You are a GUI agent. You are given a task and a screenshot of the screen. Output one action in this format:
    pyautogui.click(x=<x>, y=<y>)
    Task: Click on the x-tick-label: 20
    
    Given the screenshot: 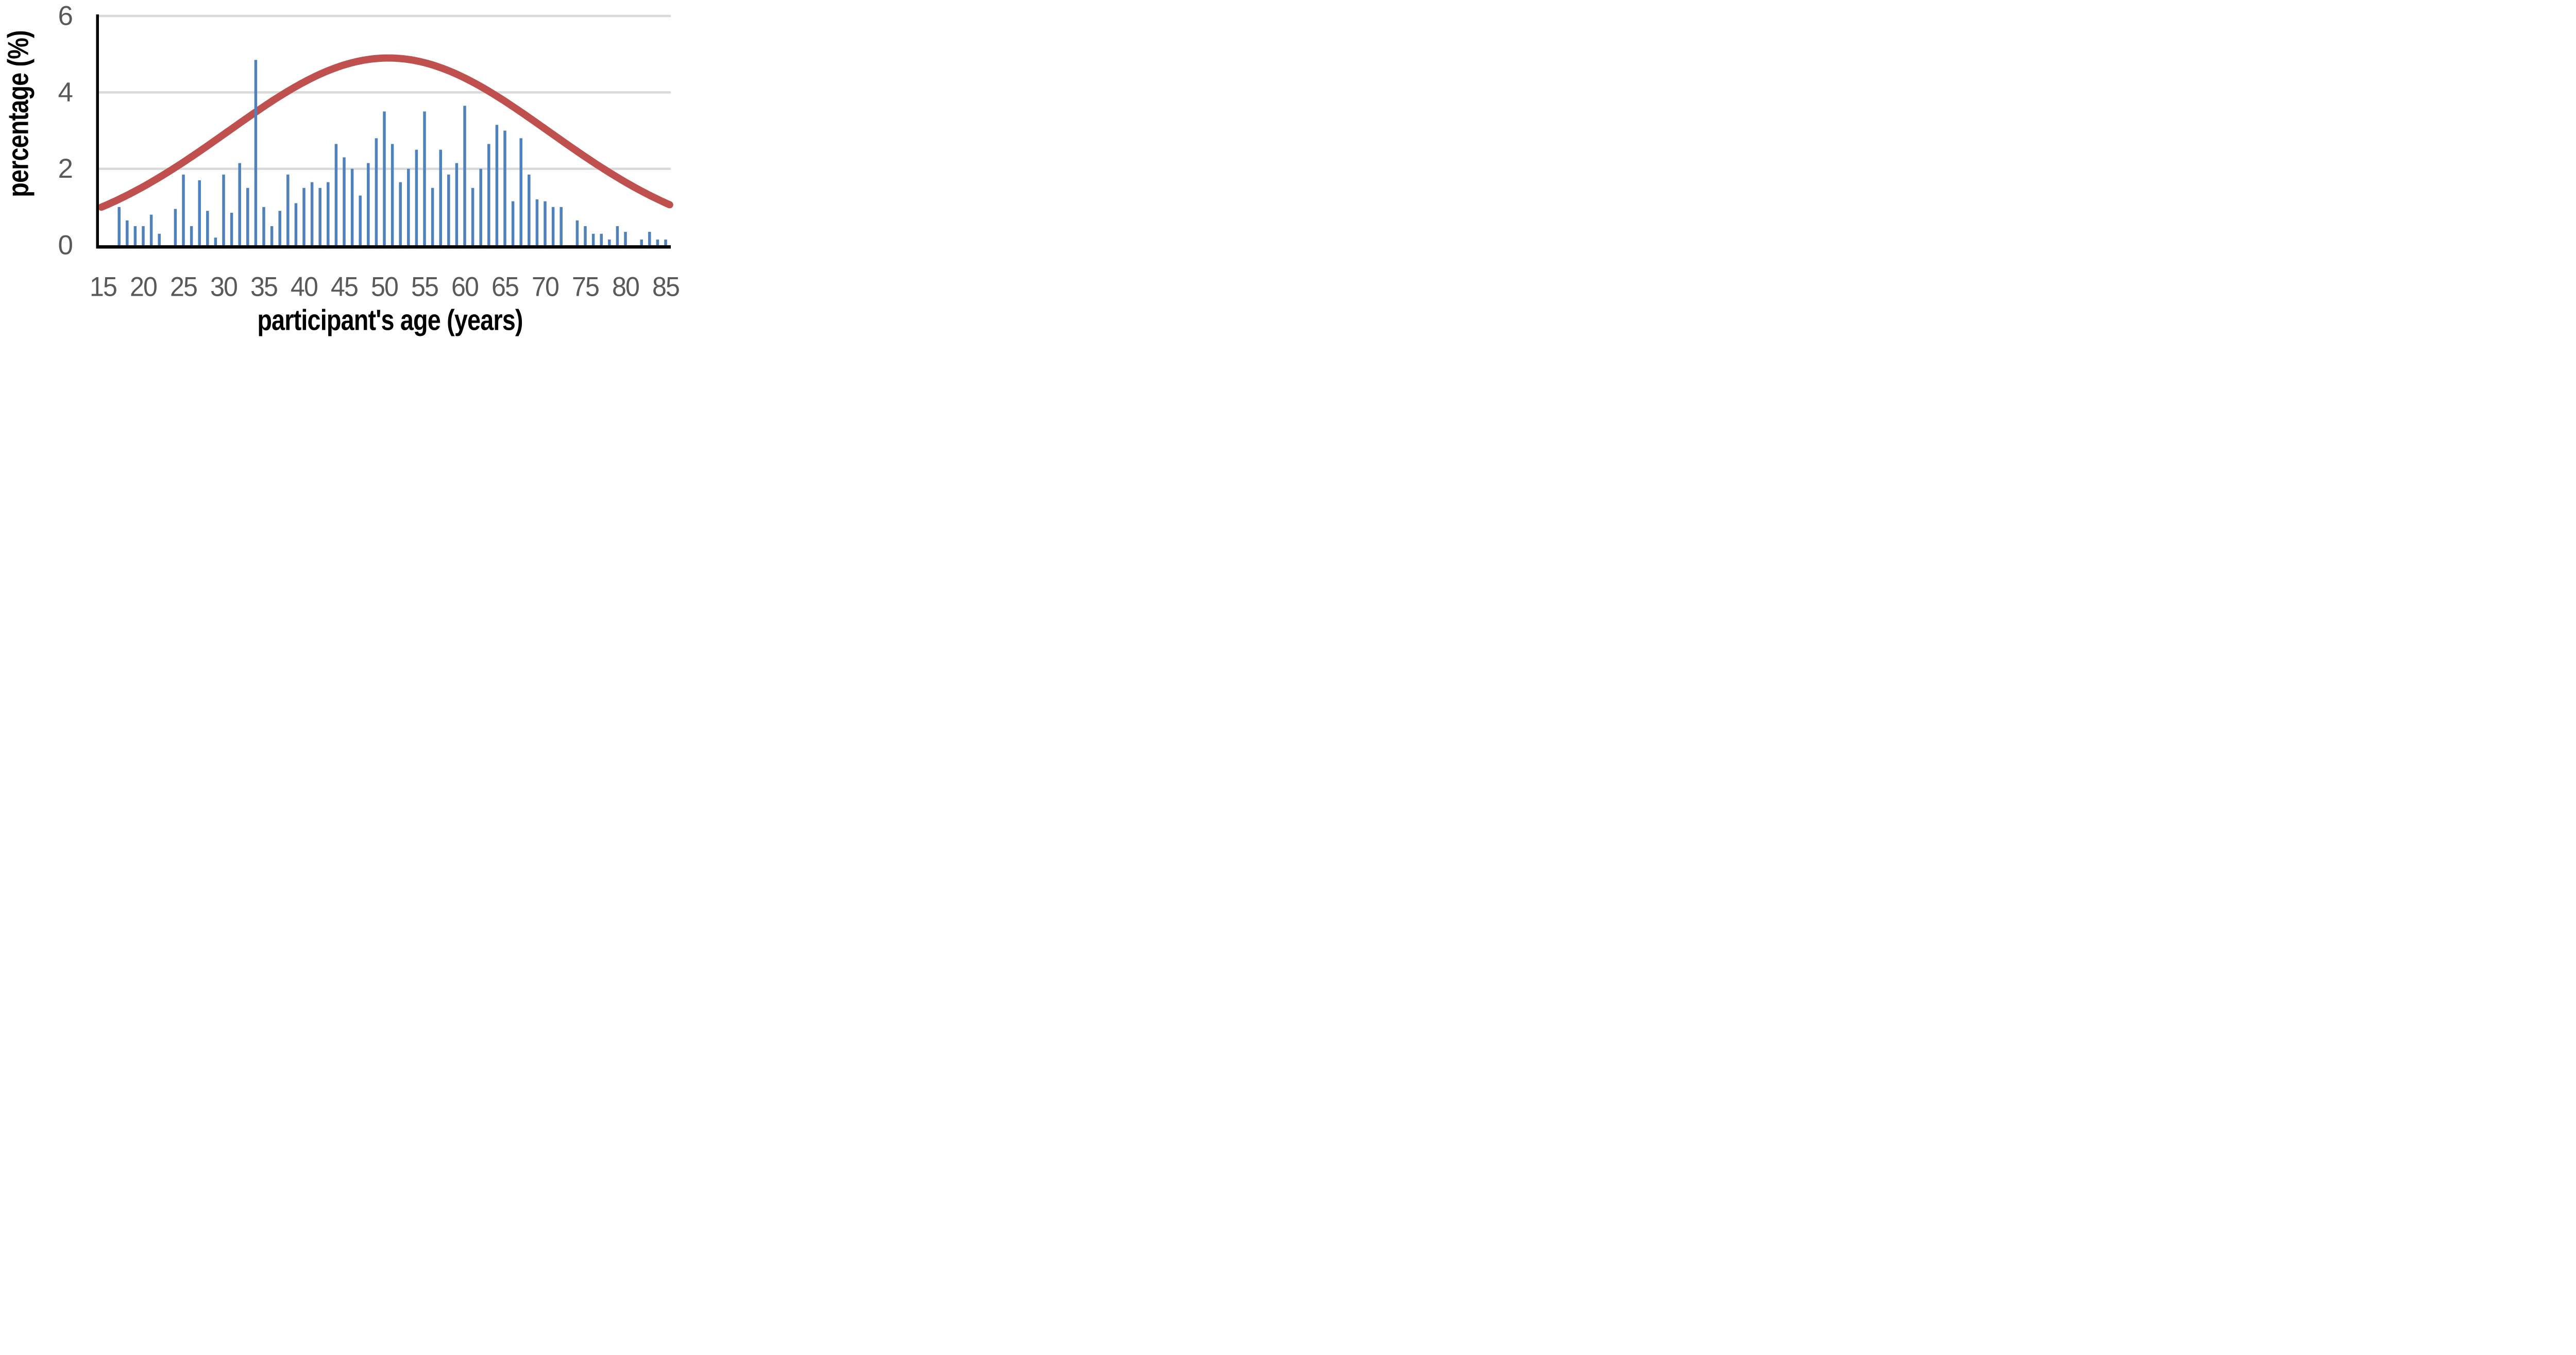 What is the action you would take?
    pyautogui.click(x=143, y=287)
    